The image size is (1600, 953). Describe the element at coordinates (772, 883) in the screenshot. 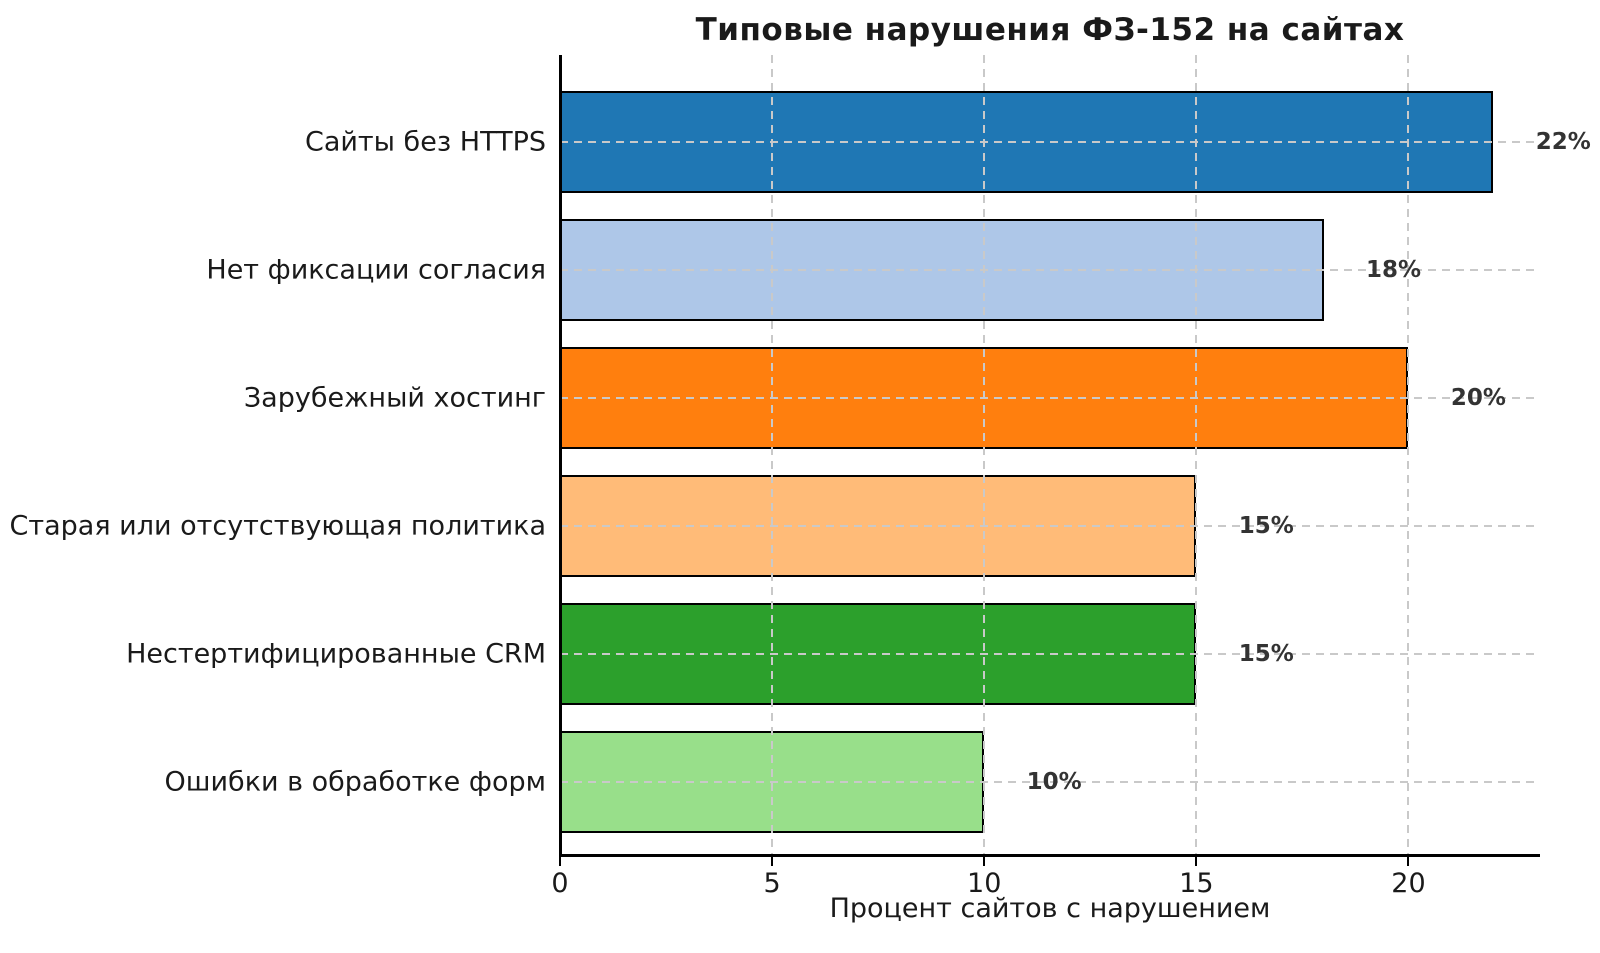

I see `x-axis-tick-label: 5` at that location.